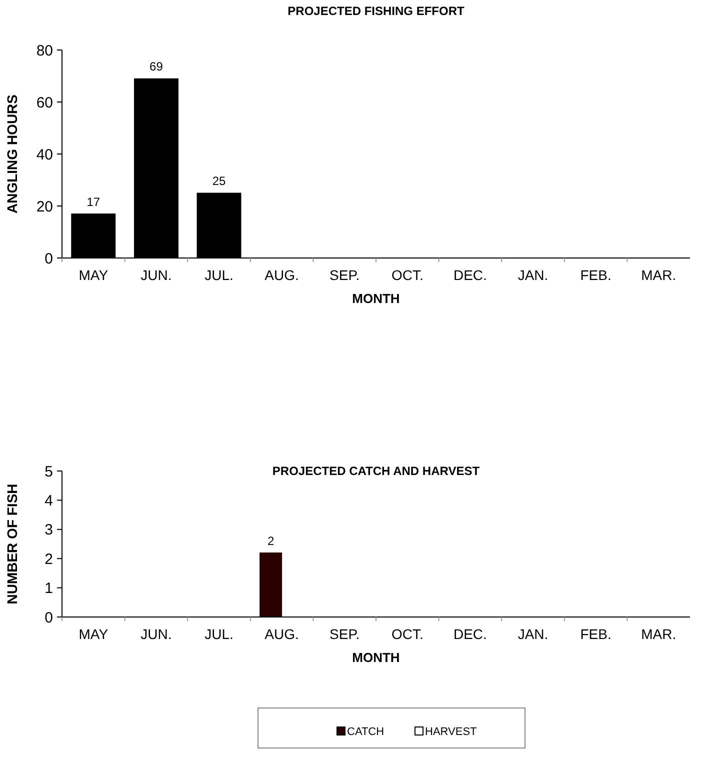 This screenshot has width=704, height=757. What do you see at coordinates (12, 154) in the screenshot?
I see `y-axis-title: ANGLING HOURS` at bounding box center [12, 154].